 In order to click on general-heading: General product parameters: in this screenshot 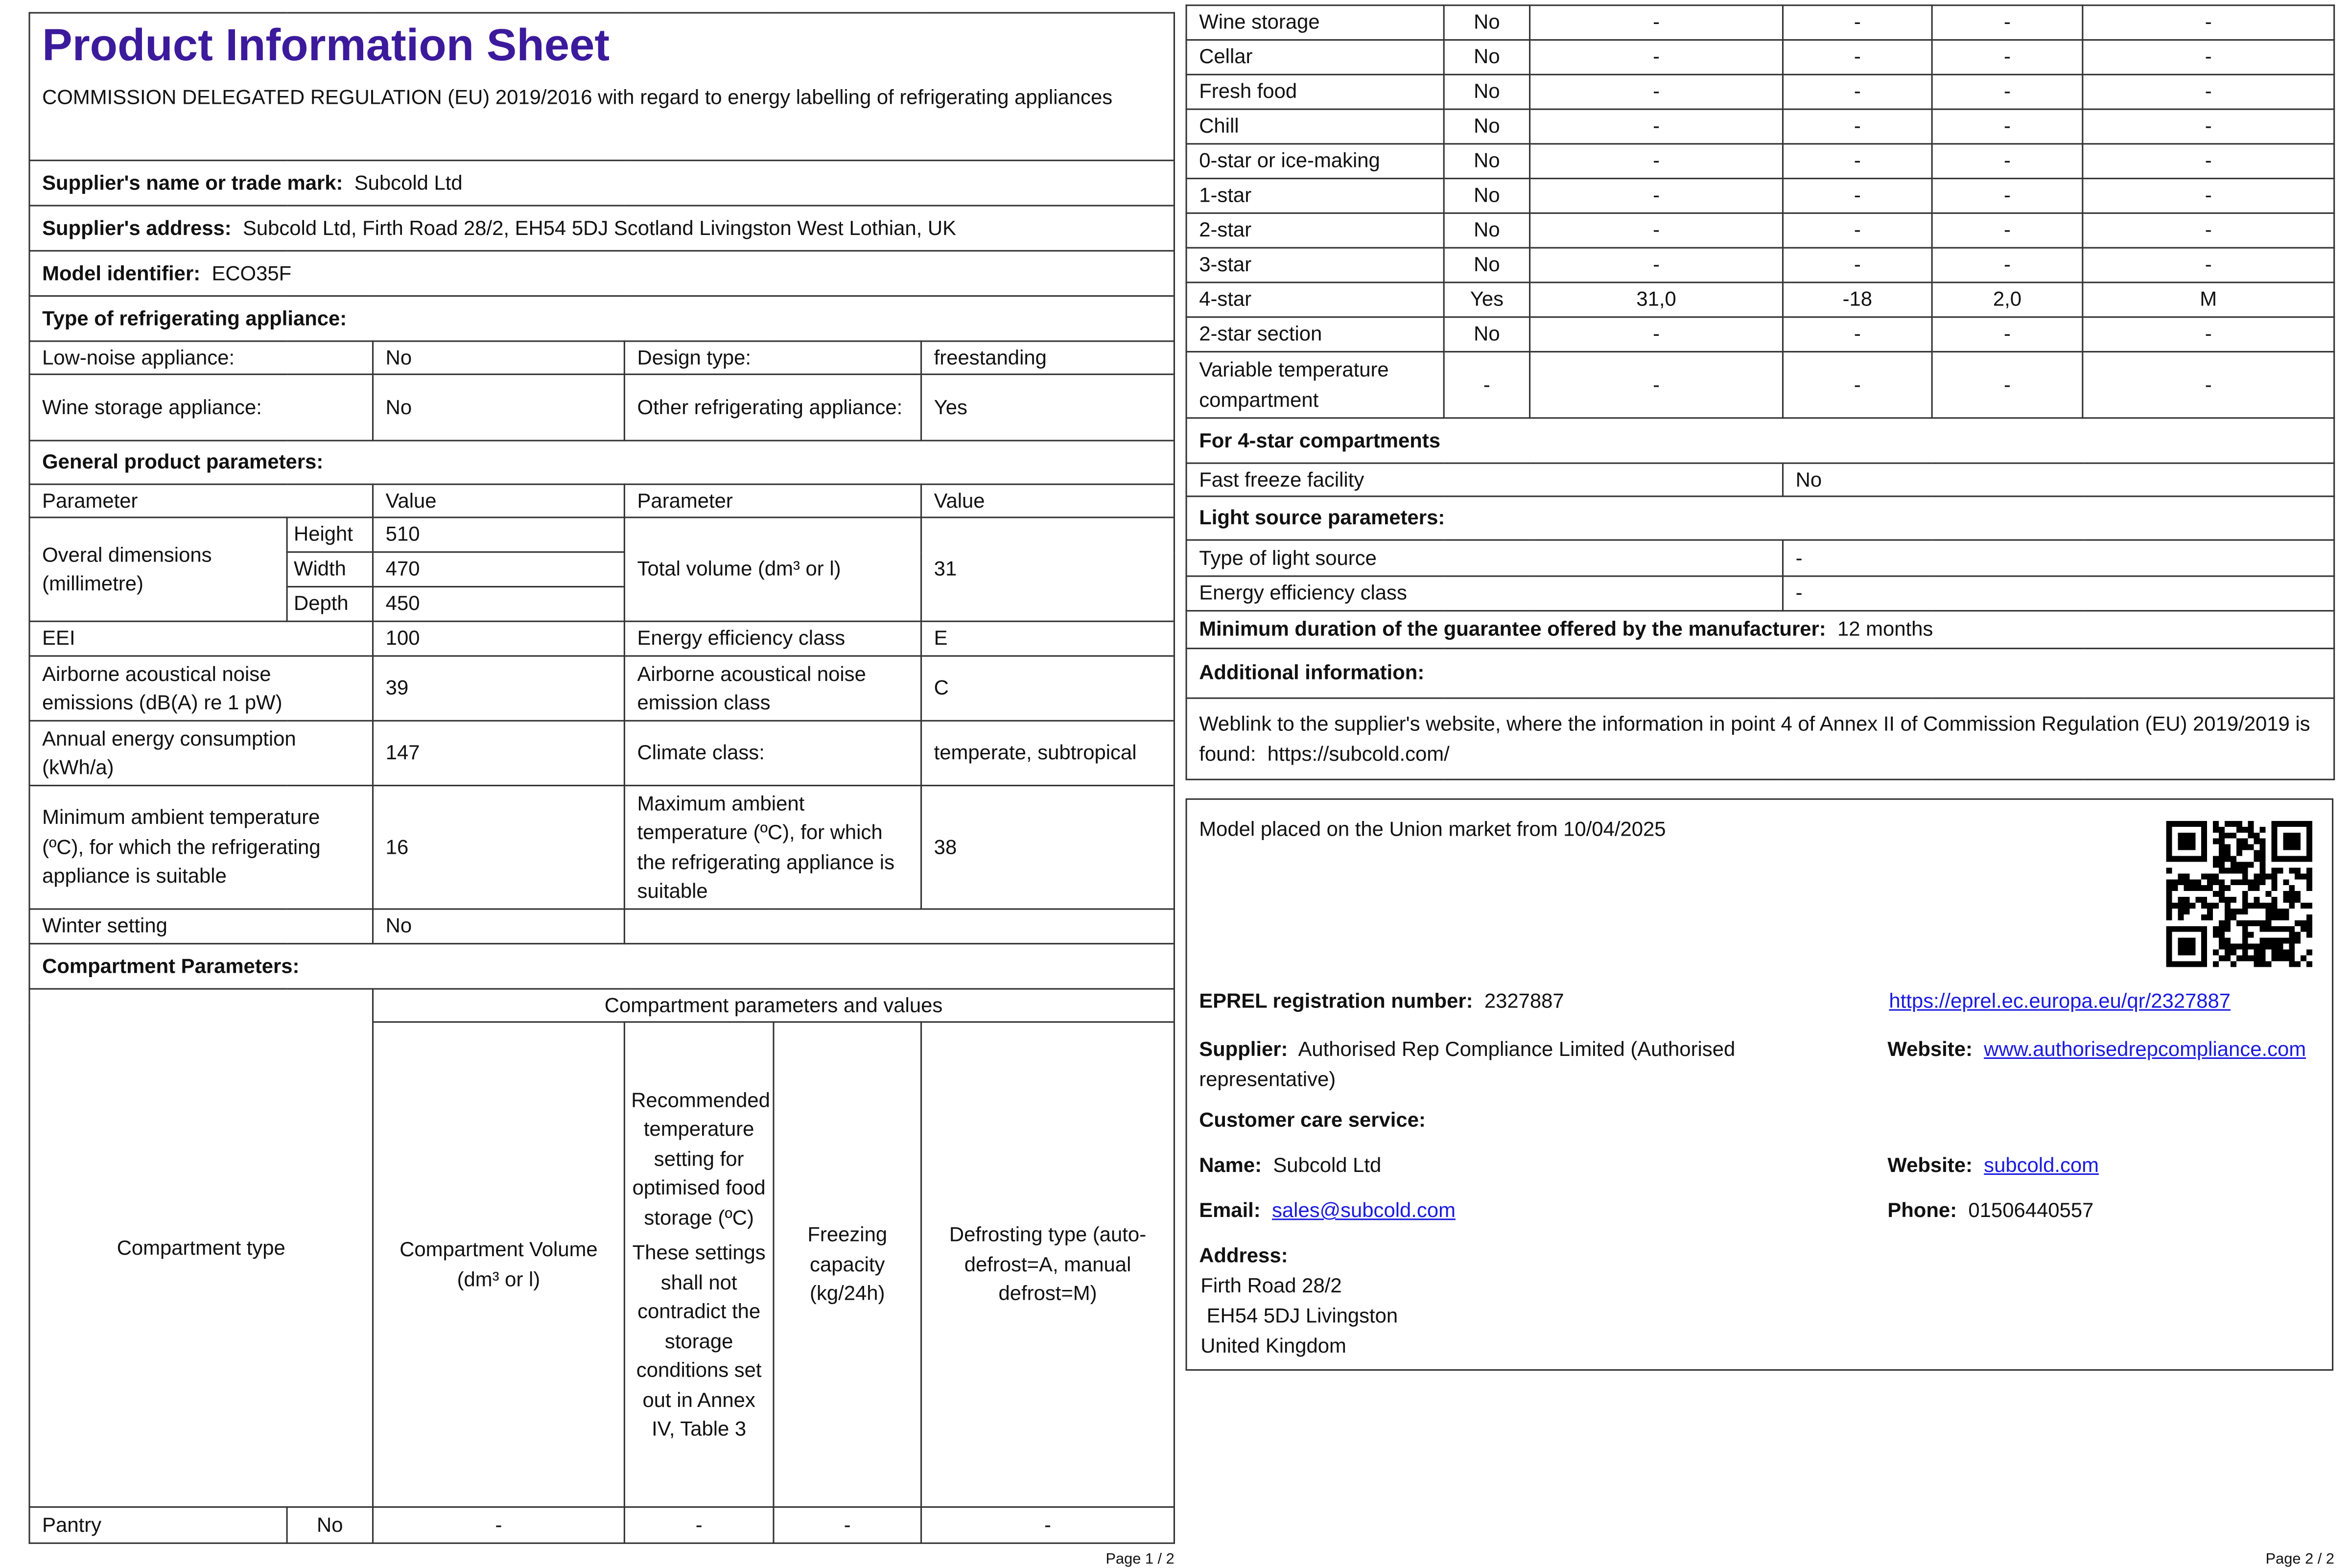, I will do `click(601, 462)`.